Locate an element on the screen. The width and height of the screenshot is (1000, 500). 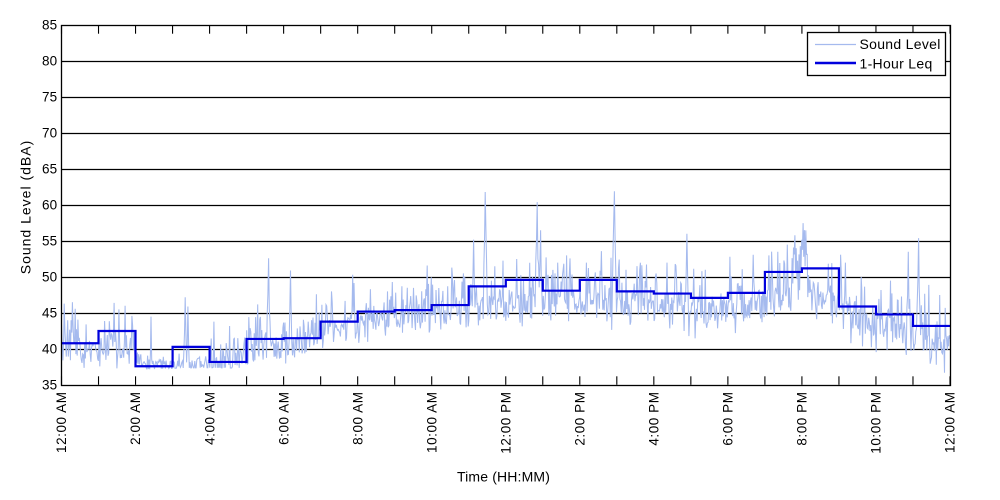
svg-text: 6:00 AM is located at coordinates (283, 418).